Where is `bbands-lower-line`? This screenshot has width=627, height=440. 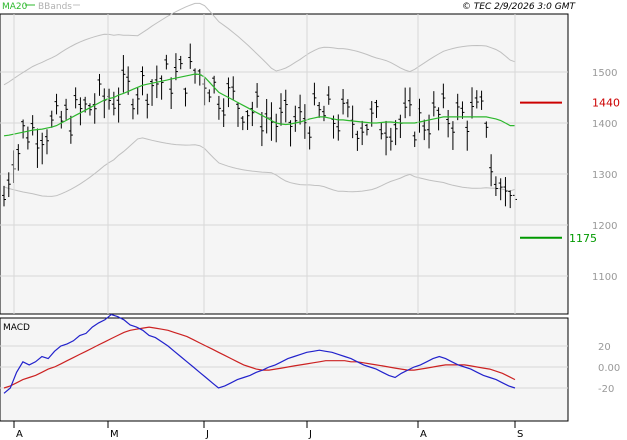 bbands-lower-line is located at coordinates (259, 167).